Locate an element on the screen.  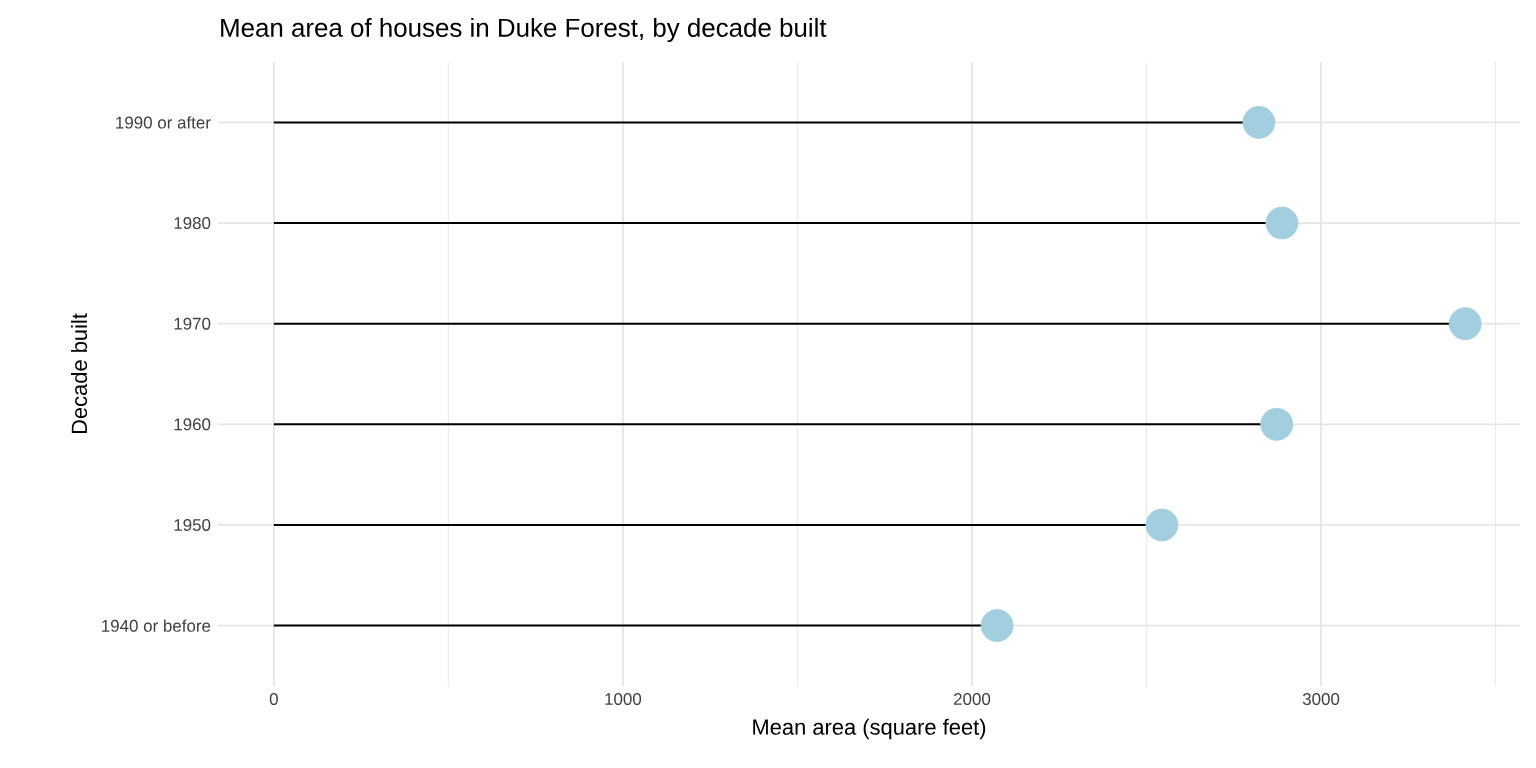
y-tick-label: 1970 is located at coordinates (192, 323).